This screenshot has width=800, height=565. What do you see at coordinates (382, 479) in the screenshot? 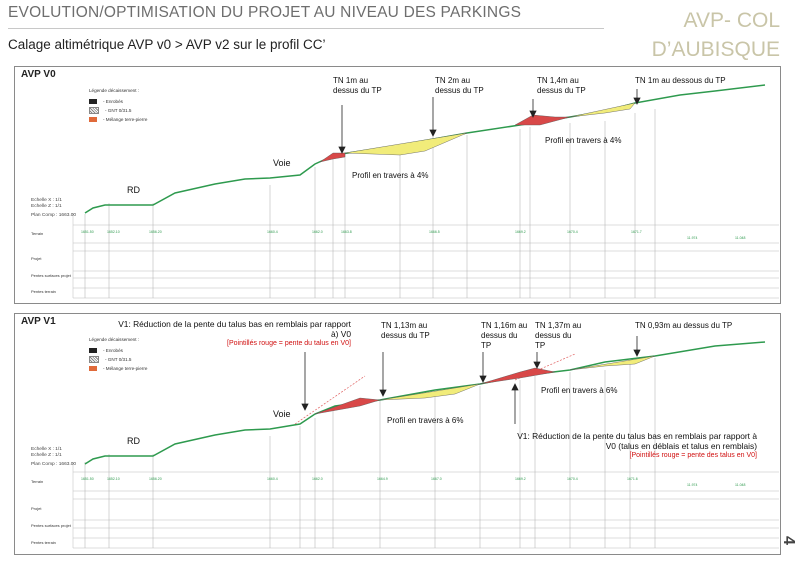
I see `svg-text: 1664.9` at bounding box center [382, 479].